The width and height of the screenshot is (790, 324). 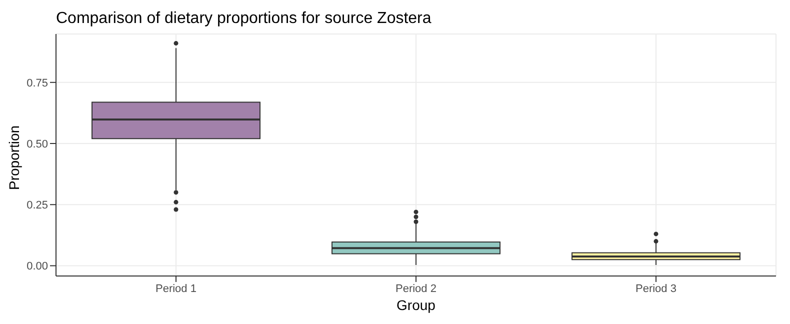 I want to click on y-tick-label: 0.25, so click(x=37, y=206).